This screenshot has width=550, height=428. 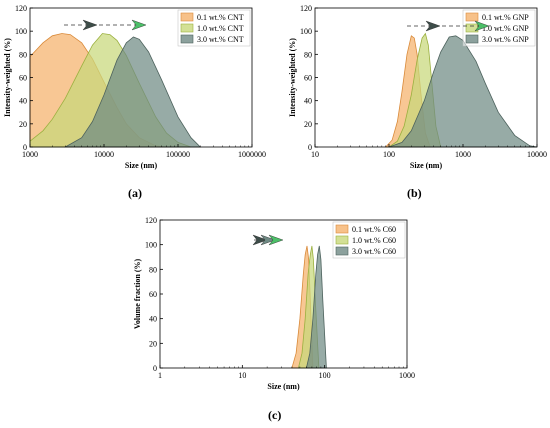 What do you see at coordinates (21, 8) in the screenshot?
I see `chart-a-ytick-label: 120` at bounding box center [21, 8].